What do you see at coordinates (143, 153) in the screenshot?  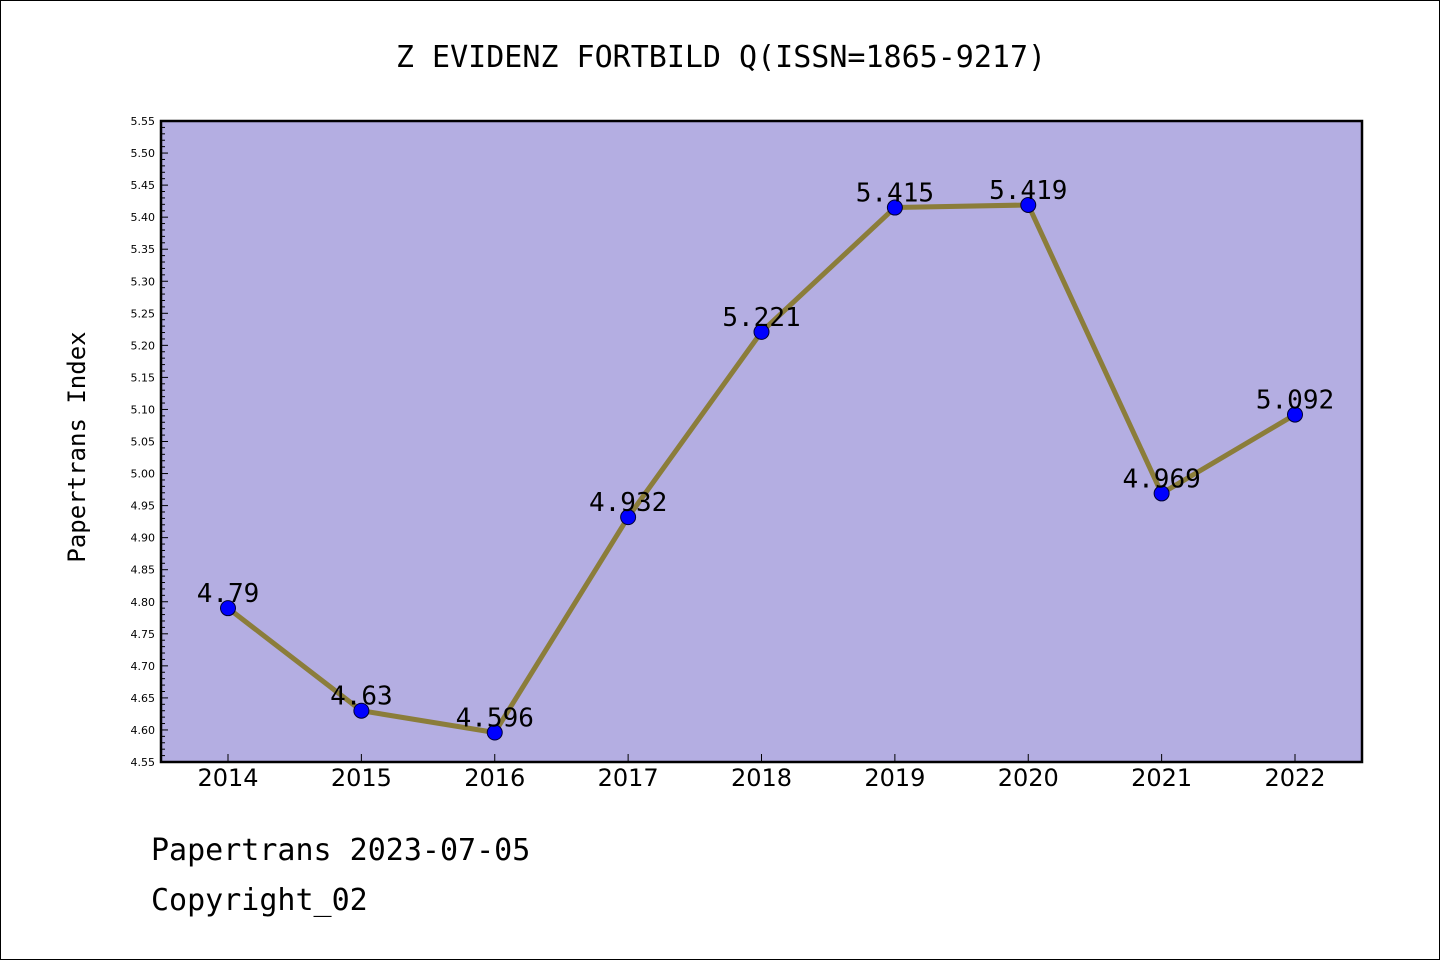 I see `y-tick-label: 5.50` at bounding box center [143, 153].